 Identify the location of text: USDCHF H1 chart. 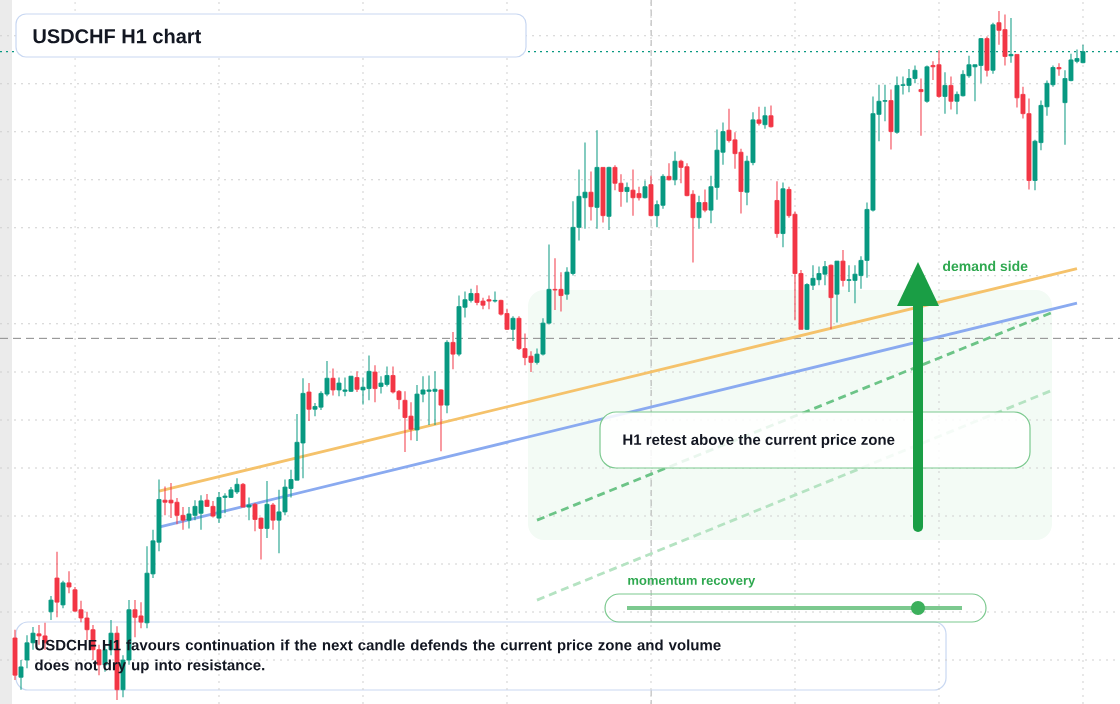
(117, 36).